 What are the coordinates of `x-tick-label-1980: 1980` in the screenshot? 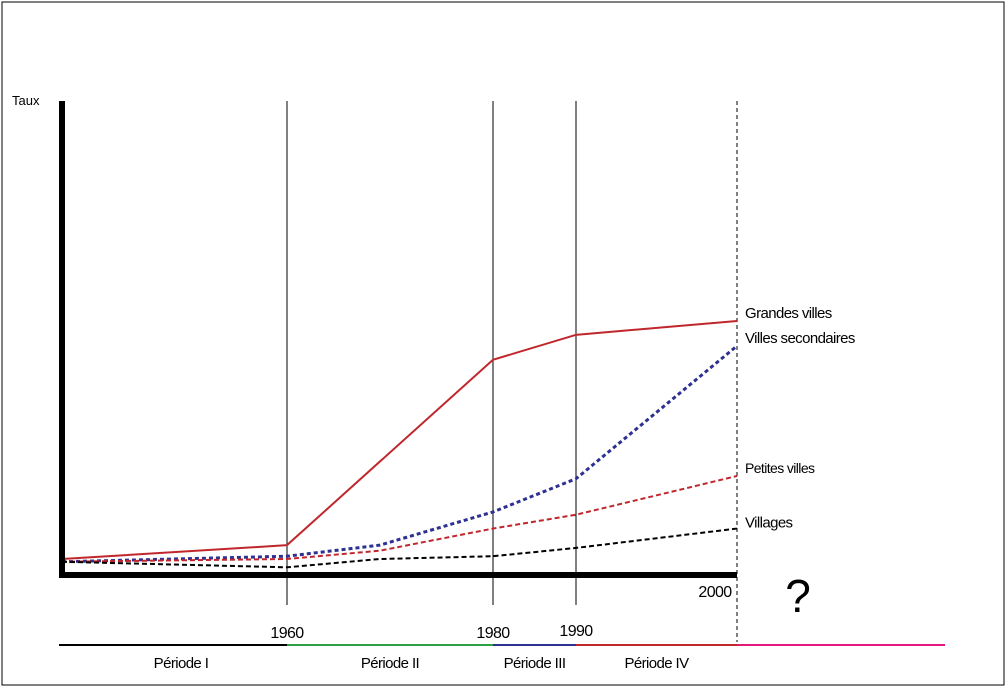 It's located at (493, 633).